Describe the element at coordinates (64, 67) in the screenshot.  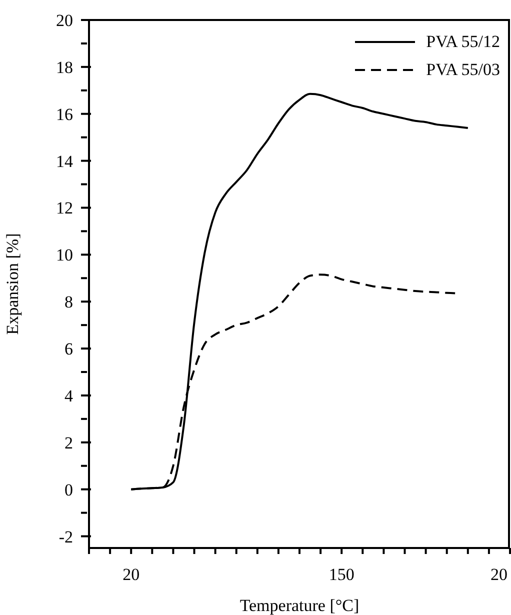
I see `y-tick-label: 18` at that location.